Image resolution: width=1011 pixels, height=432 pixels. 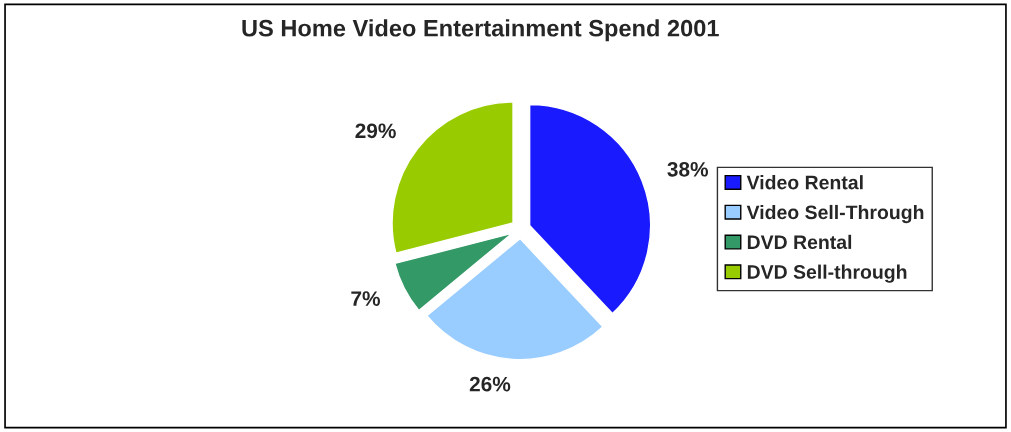 I want to click on legend-label: DVD Rental, so click(x=799, y=242).